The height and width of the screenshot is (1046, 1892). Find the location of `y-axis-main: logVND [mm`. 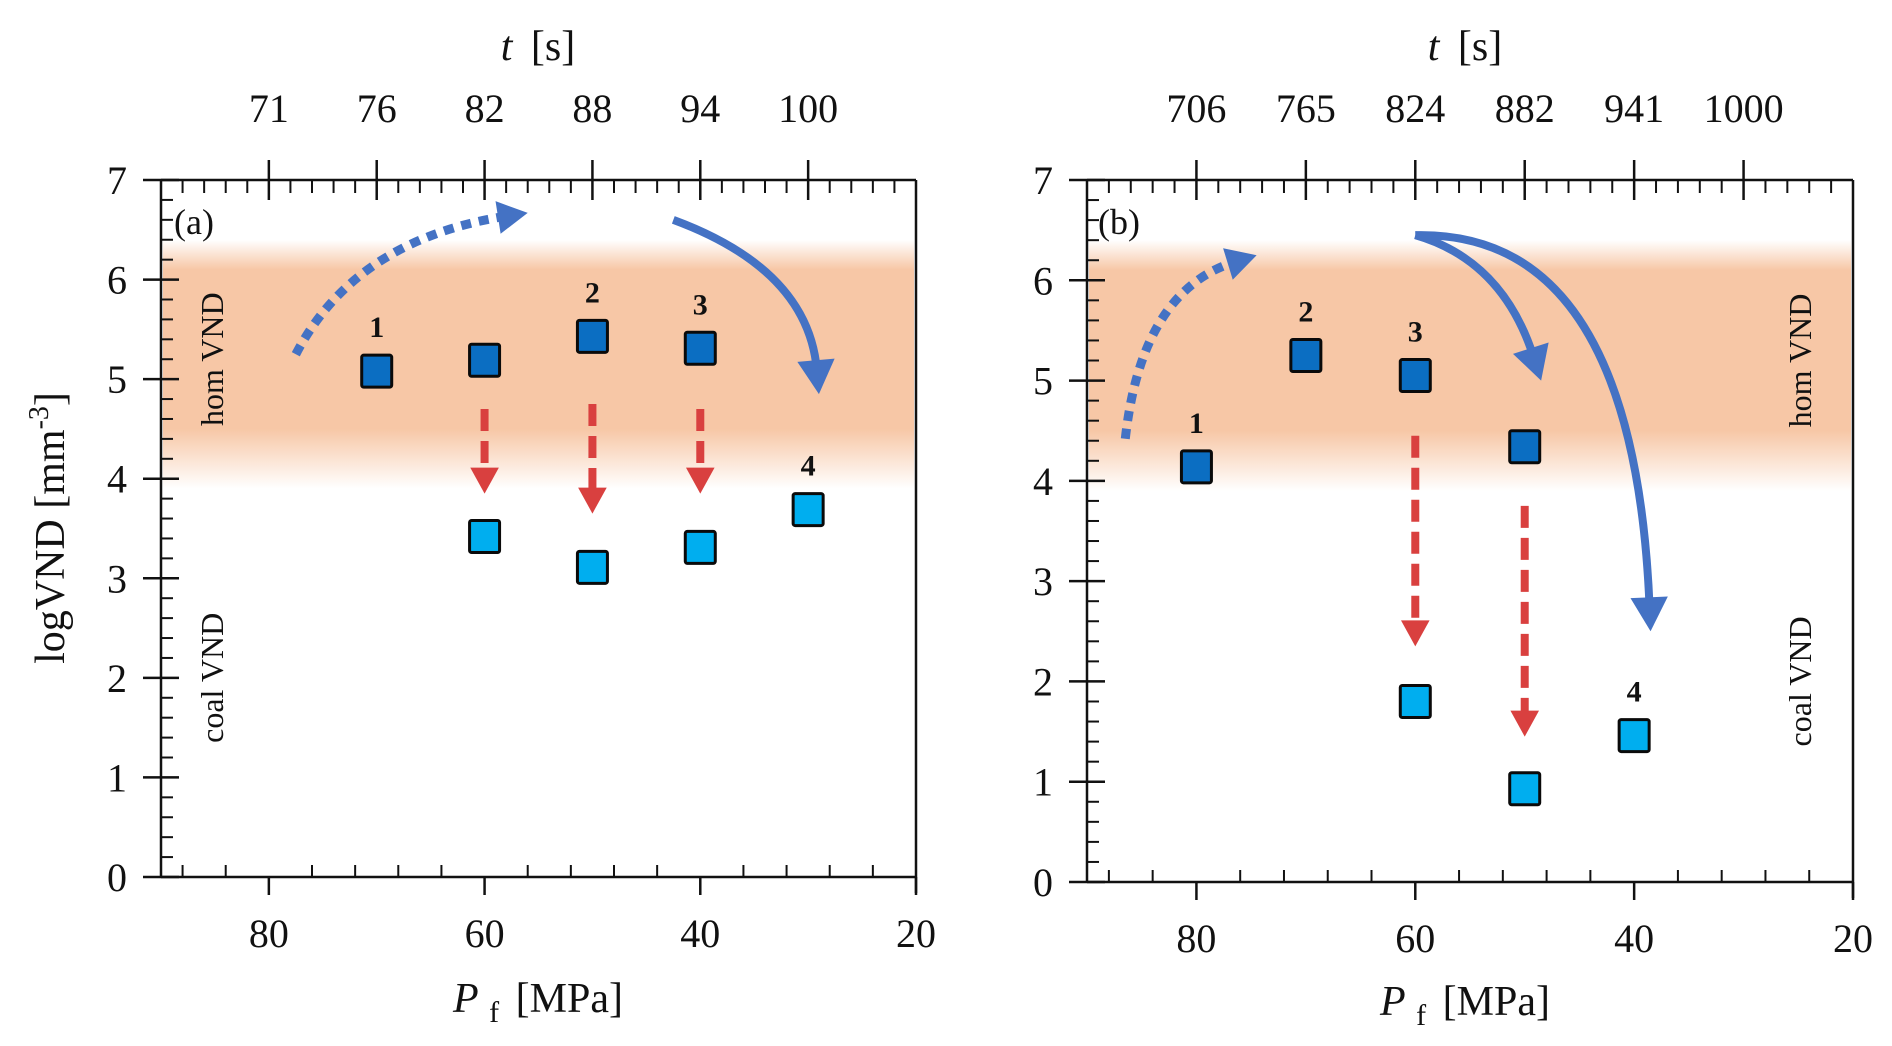

y-axis-main: logVND [mm is located at coordinates (51, 546).